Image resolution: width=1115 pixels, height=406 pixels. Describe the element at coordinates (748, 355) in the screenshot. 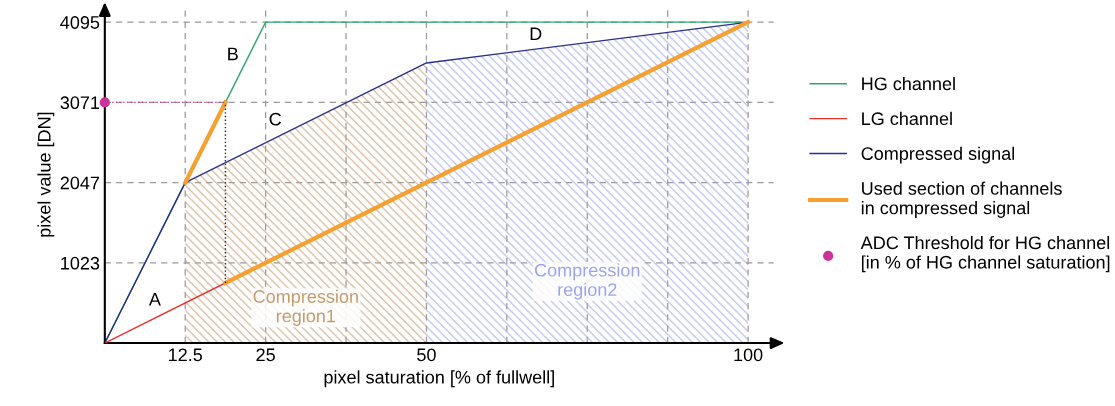

I see `x-tick-label: 100` at that location.